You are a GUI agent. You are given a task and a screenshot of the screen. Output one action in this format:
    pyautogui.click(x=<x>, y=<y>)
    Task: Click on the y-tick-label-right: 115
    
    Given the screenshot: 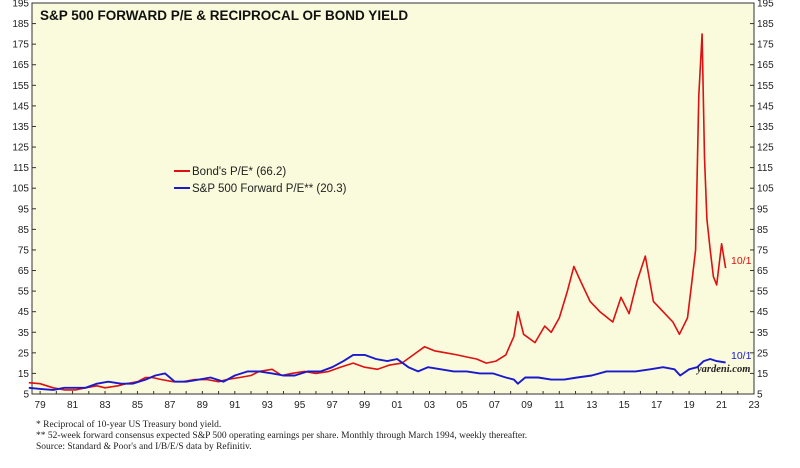 What is the action you would take?
    pyautogui.click(x=765, y=168)
    